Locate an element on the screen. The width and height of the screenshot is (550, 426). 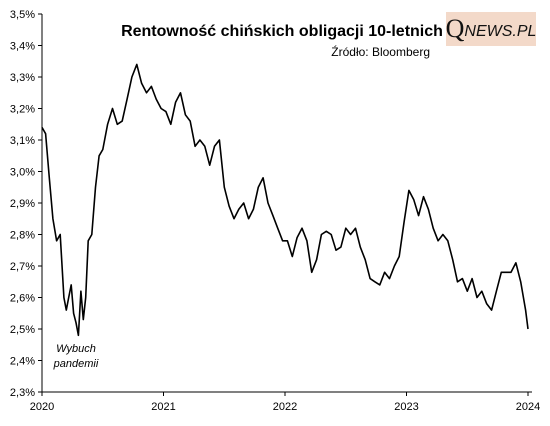
chart-subtitle: Źródło: Bloomberg is located at coordinates (380, 51).